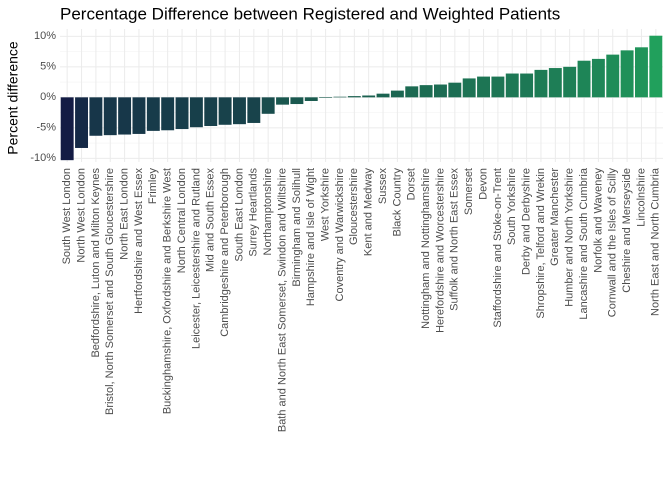 The height and width of the screenshot is (480, 672). What do you see at coordinates (354, 206) in the screenshot?
I see `x-tick-label: Gloucestershire` at bounding box center [354, 206].